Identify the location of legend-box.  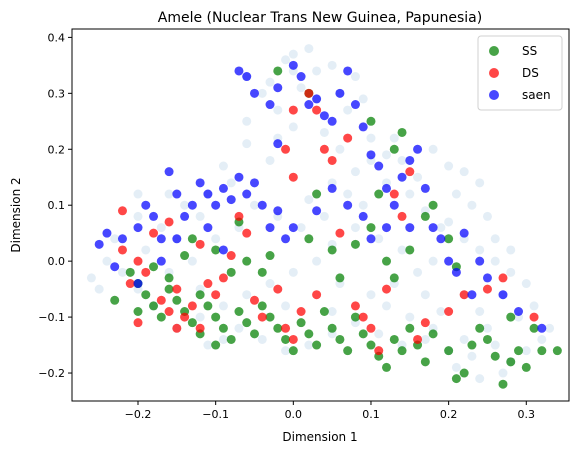
(520, 73).